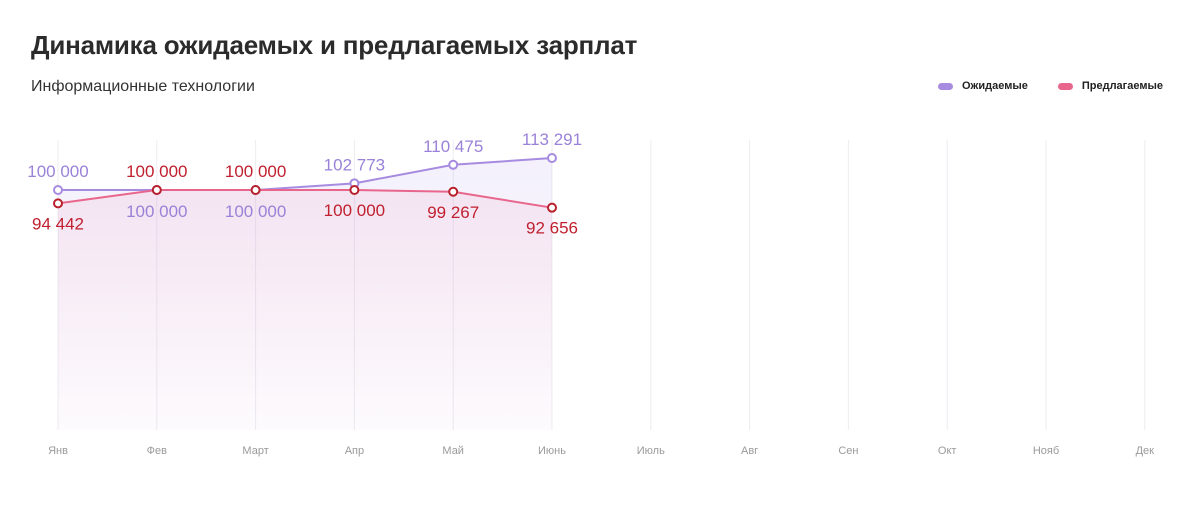  What do you see at coordinates (255, 451) in the screenshot?
I see `x-tick-label: Март` at bounding box center [255, 451].